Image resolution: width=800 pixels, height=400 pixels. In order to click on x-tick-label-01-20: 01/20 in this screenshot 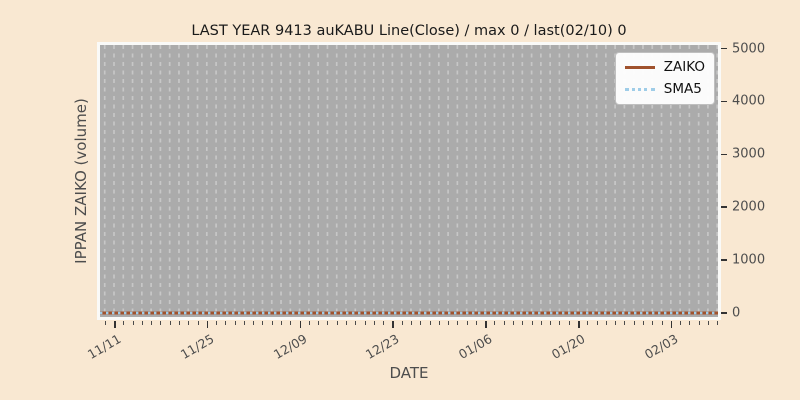, I will do `click(568, 347)`.